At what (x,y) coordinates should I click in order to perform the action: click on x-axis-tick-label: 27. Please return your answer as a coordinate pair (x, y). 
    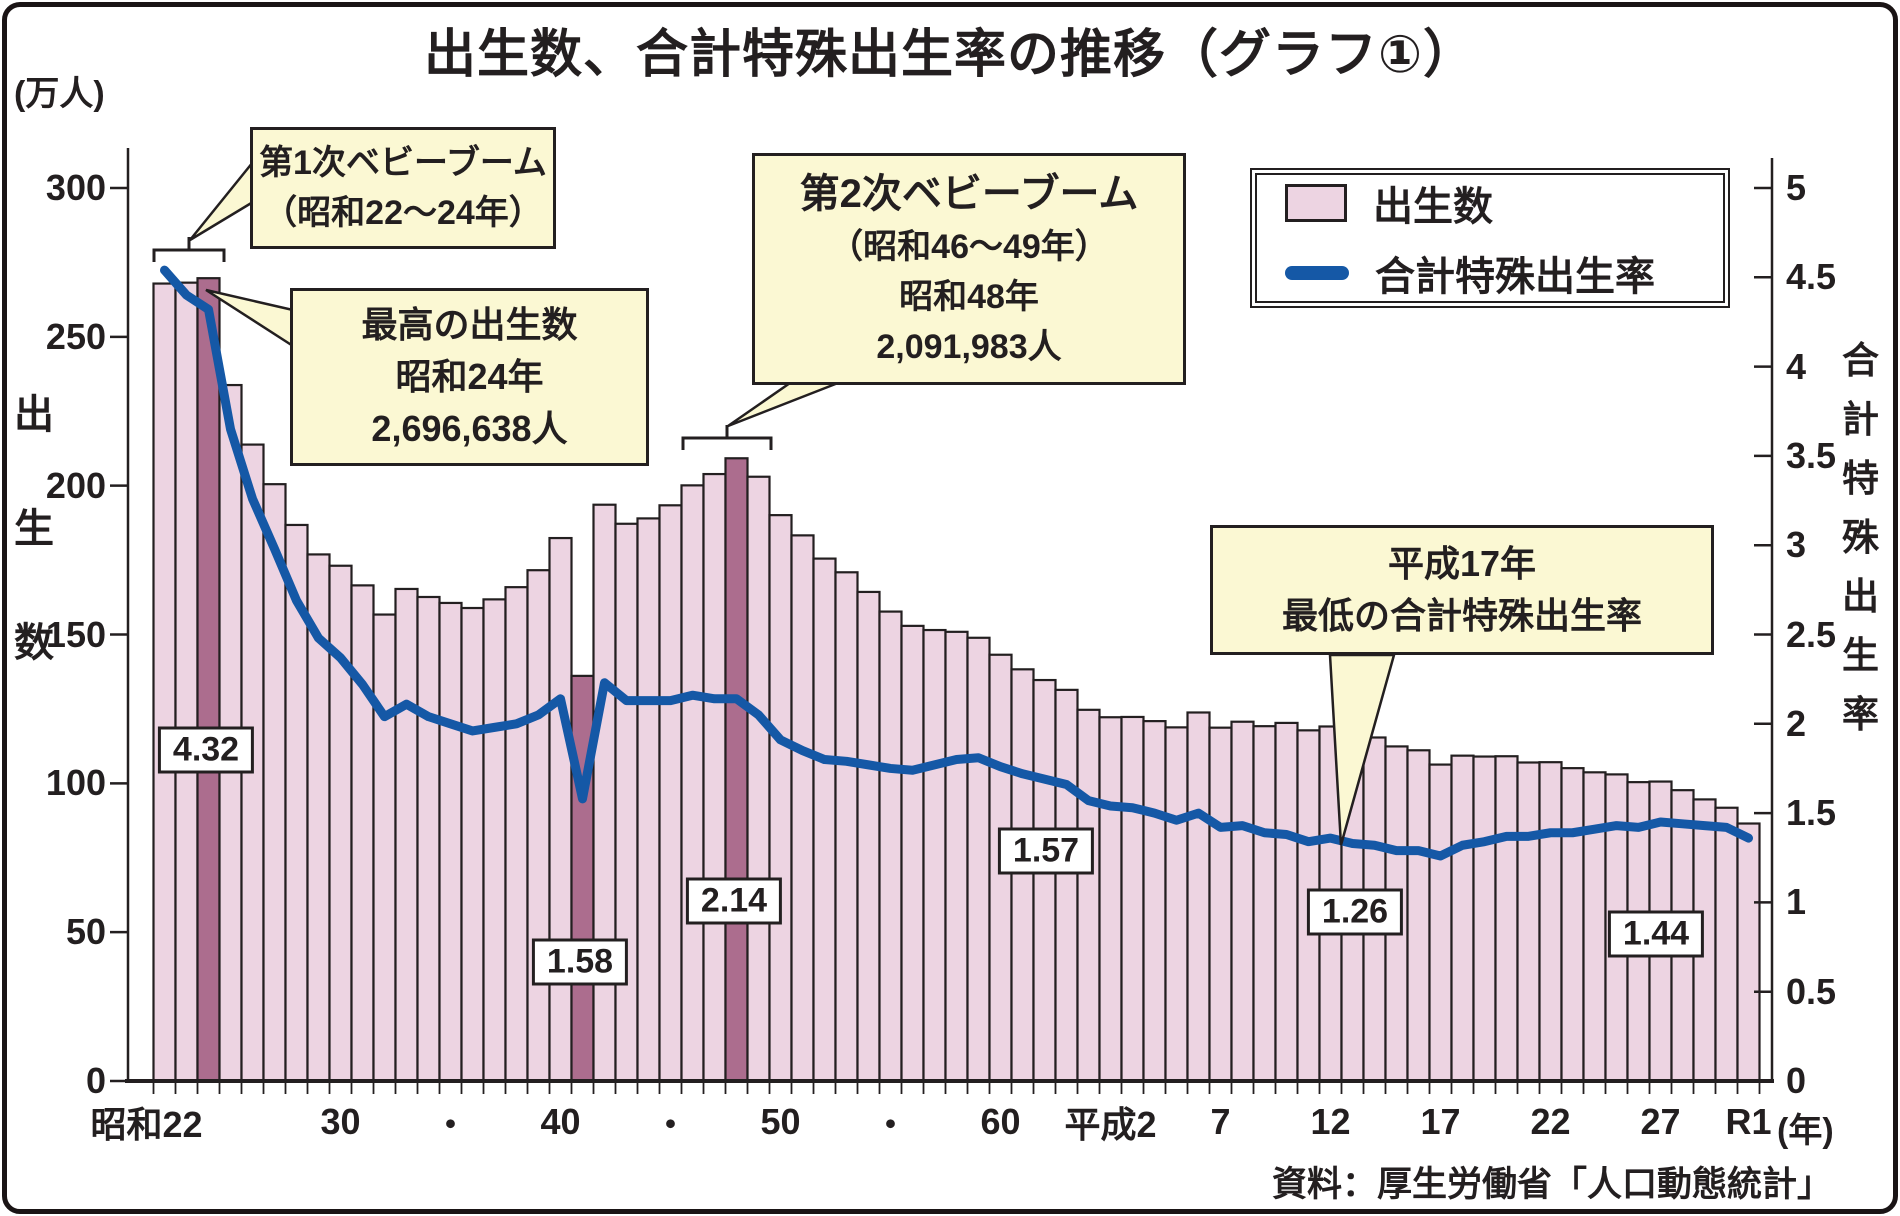
    Looking at the image, I should click on (1660, 1121).